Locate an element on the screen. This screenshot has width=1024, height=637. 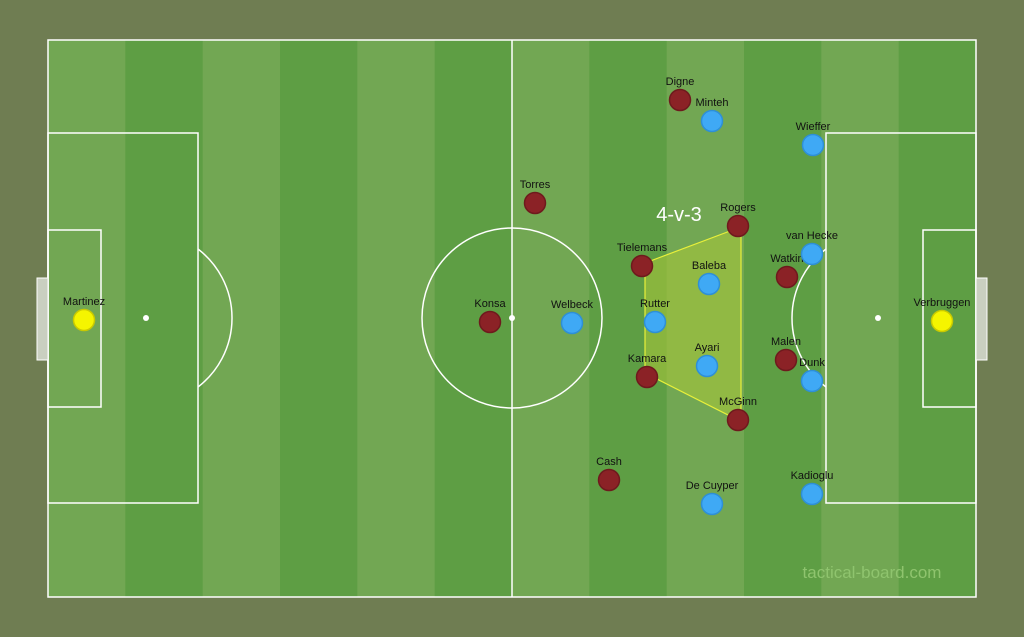
player-token-blue: van Hecke is located at coordinates (812, 248).